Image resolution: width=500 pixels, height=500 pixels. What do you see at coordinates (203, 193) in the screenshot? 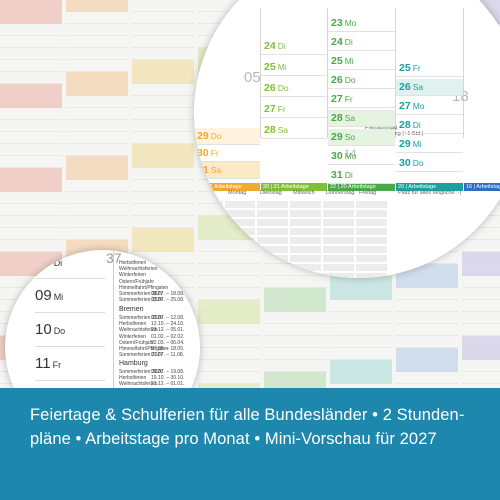
I see `timetable-header: Zeit` at bounding box center [203, 193].